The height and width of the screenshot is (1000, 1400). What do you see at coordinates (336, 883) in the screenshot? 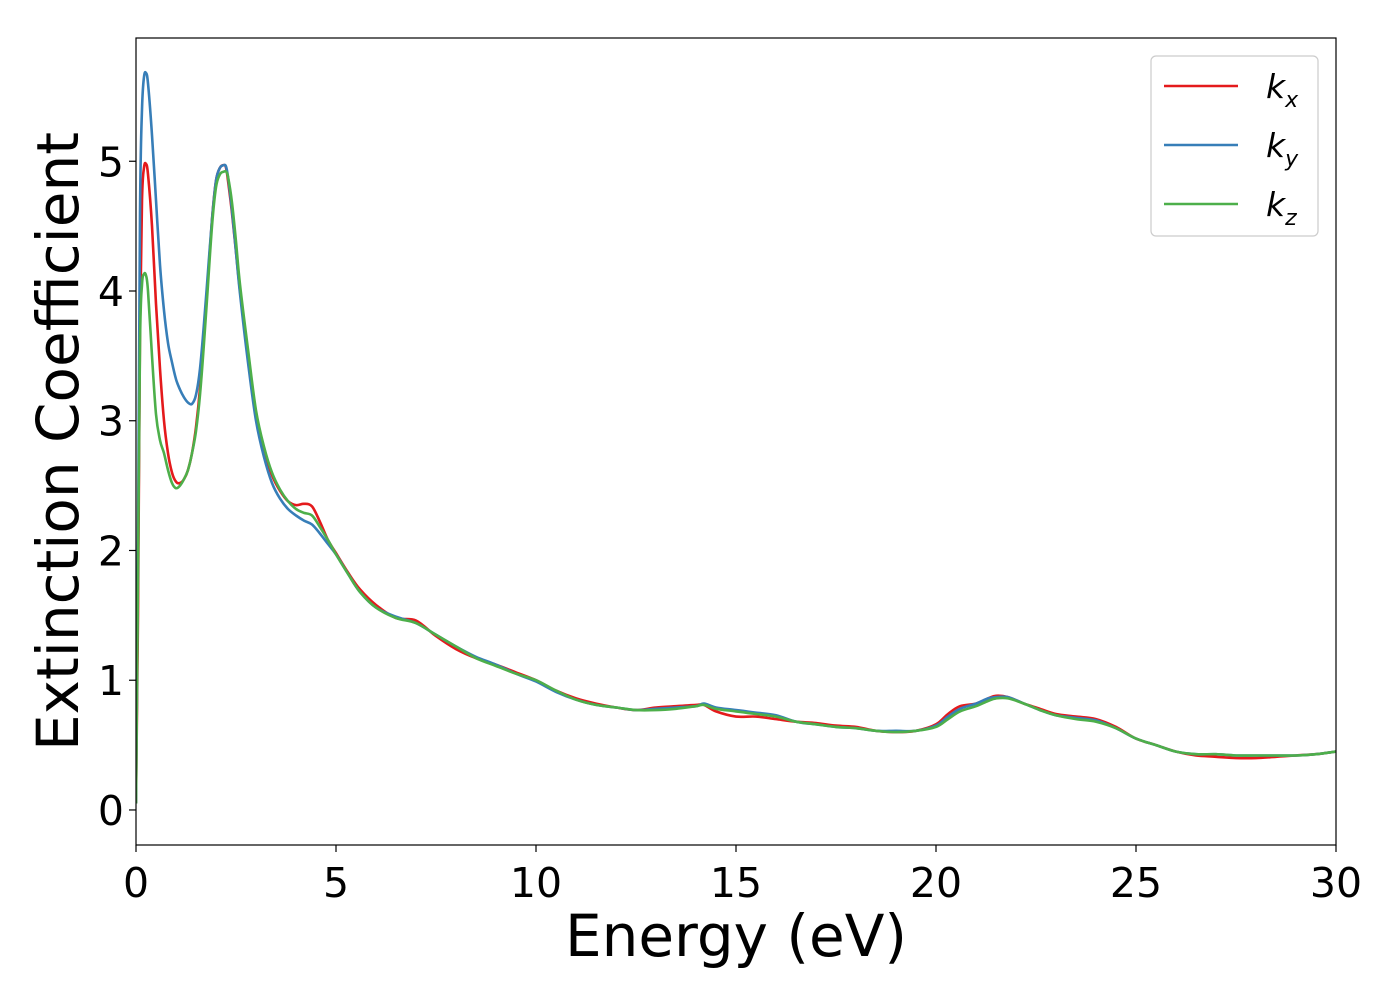
I see `x-tick-label: 5` at bounding box center [336, 883].